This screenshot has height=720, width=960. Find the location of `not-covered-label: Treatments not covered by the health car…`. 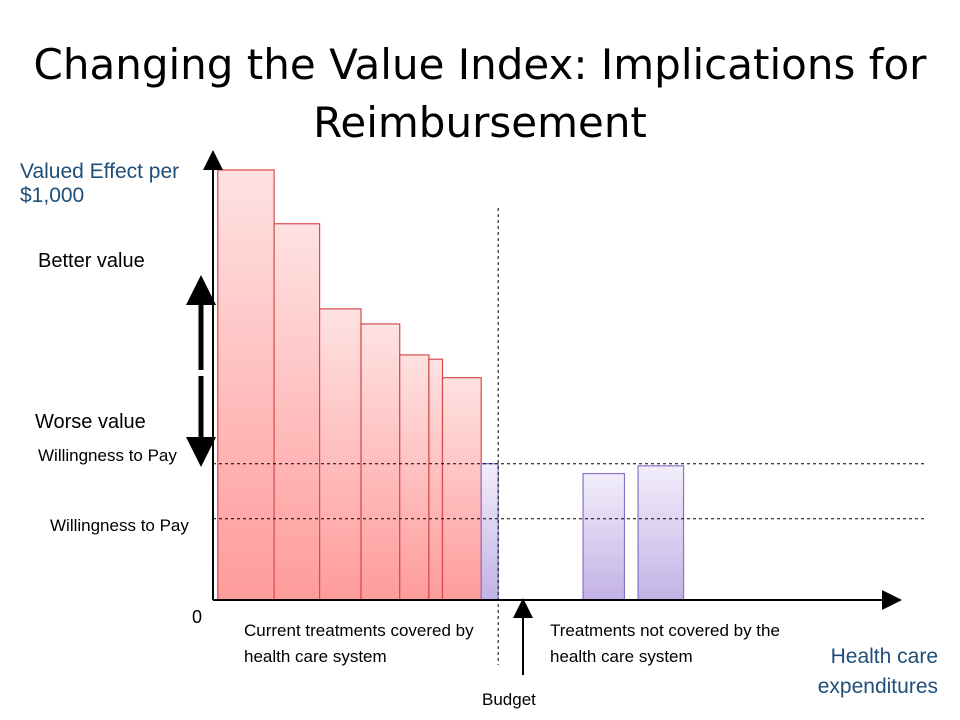

not-covered-label: Treatments not covered by the health car… is located at coordinates (665, 643).